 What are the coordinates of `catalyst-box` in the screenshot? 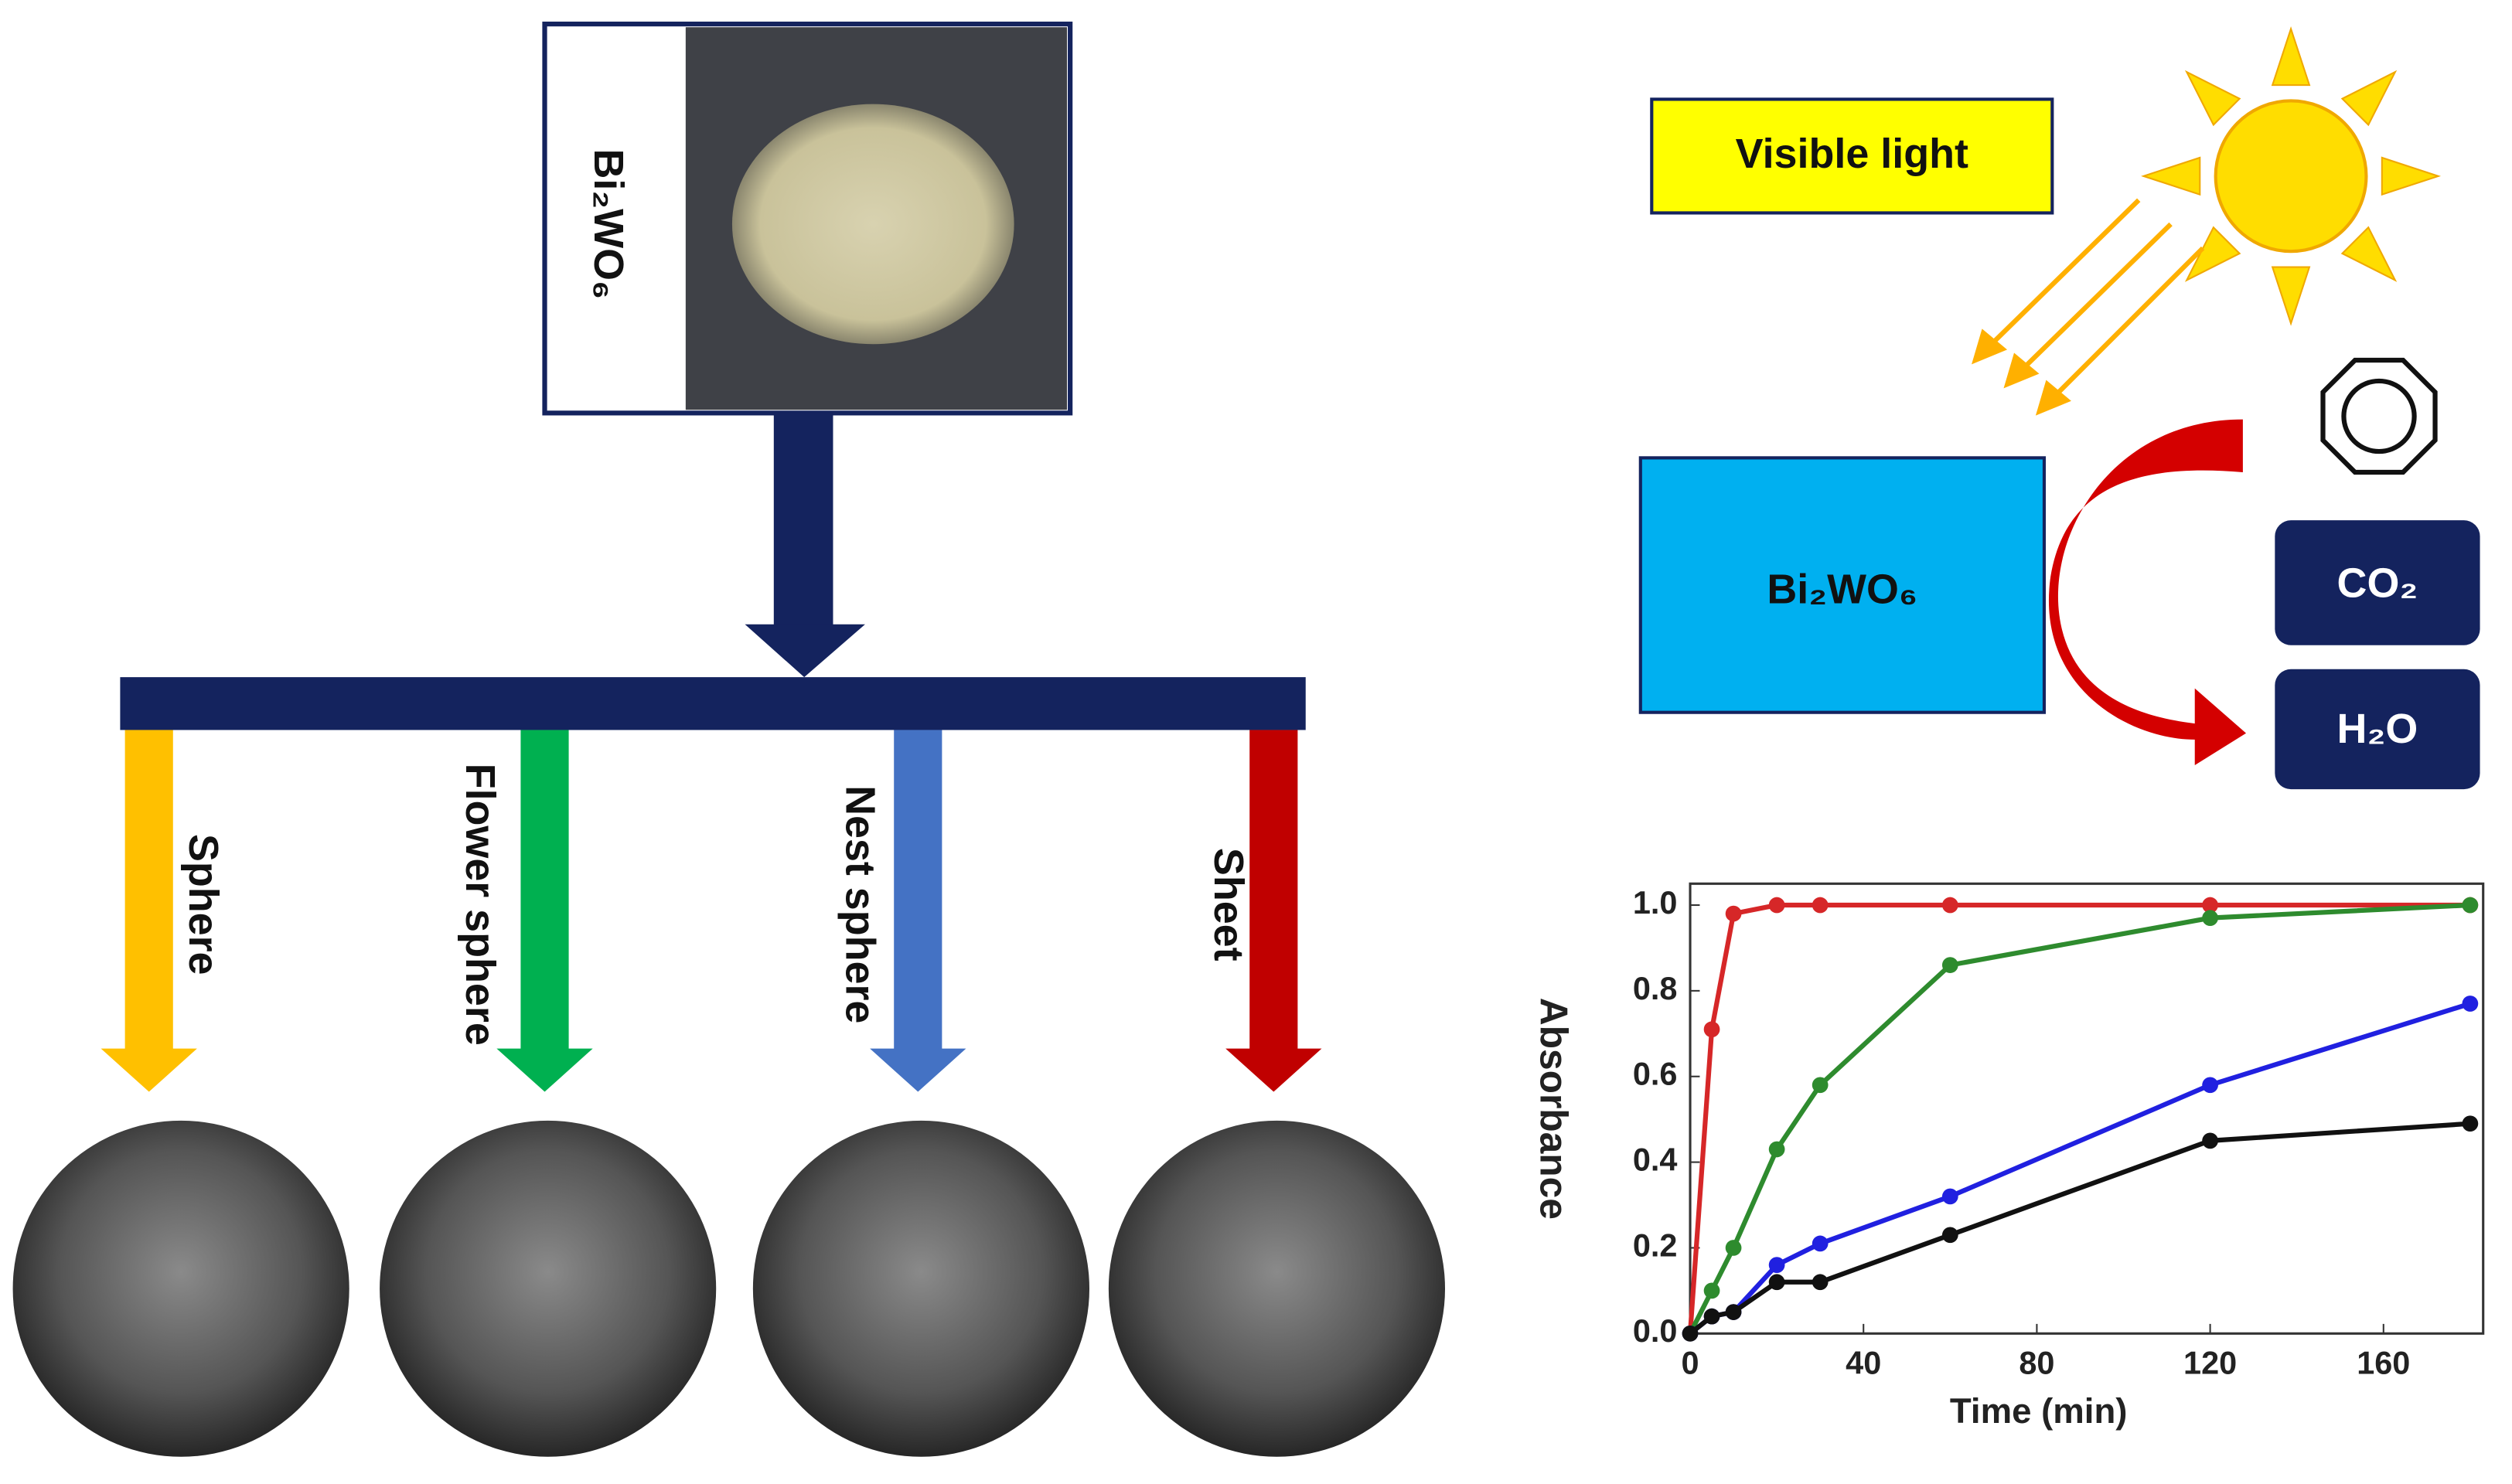 It's located at (1842, 585).